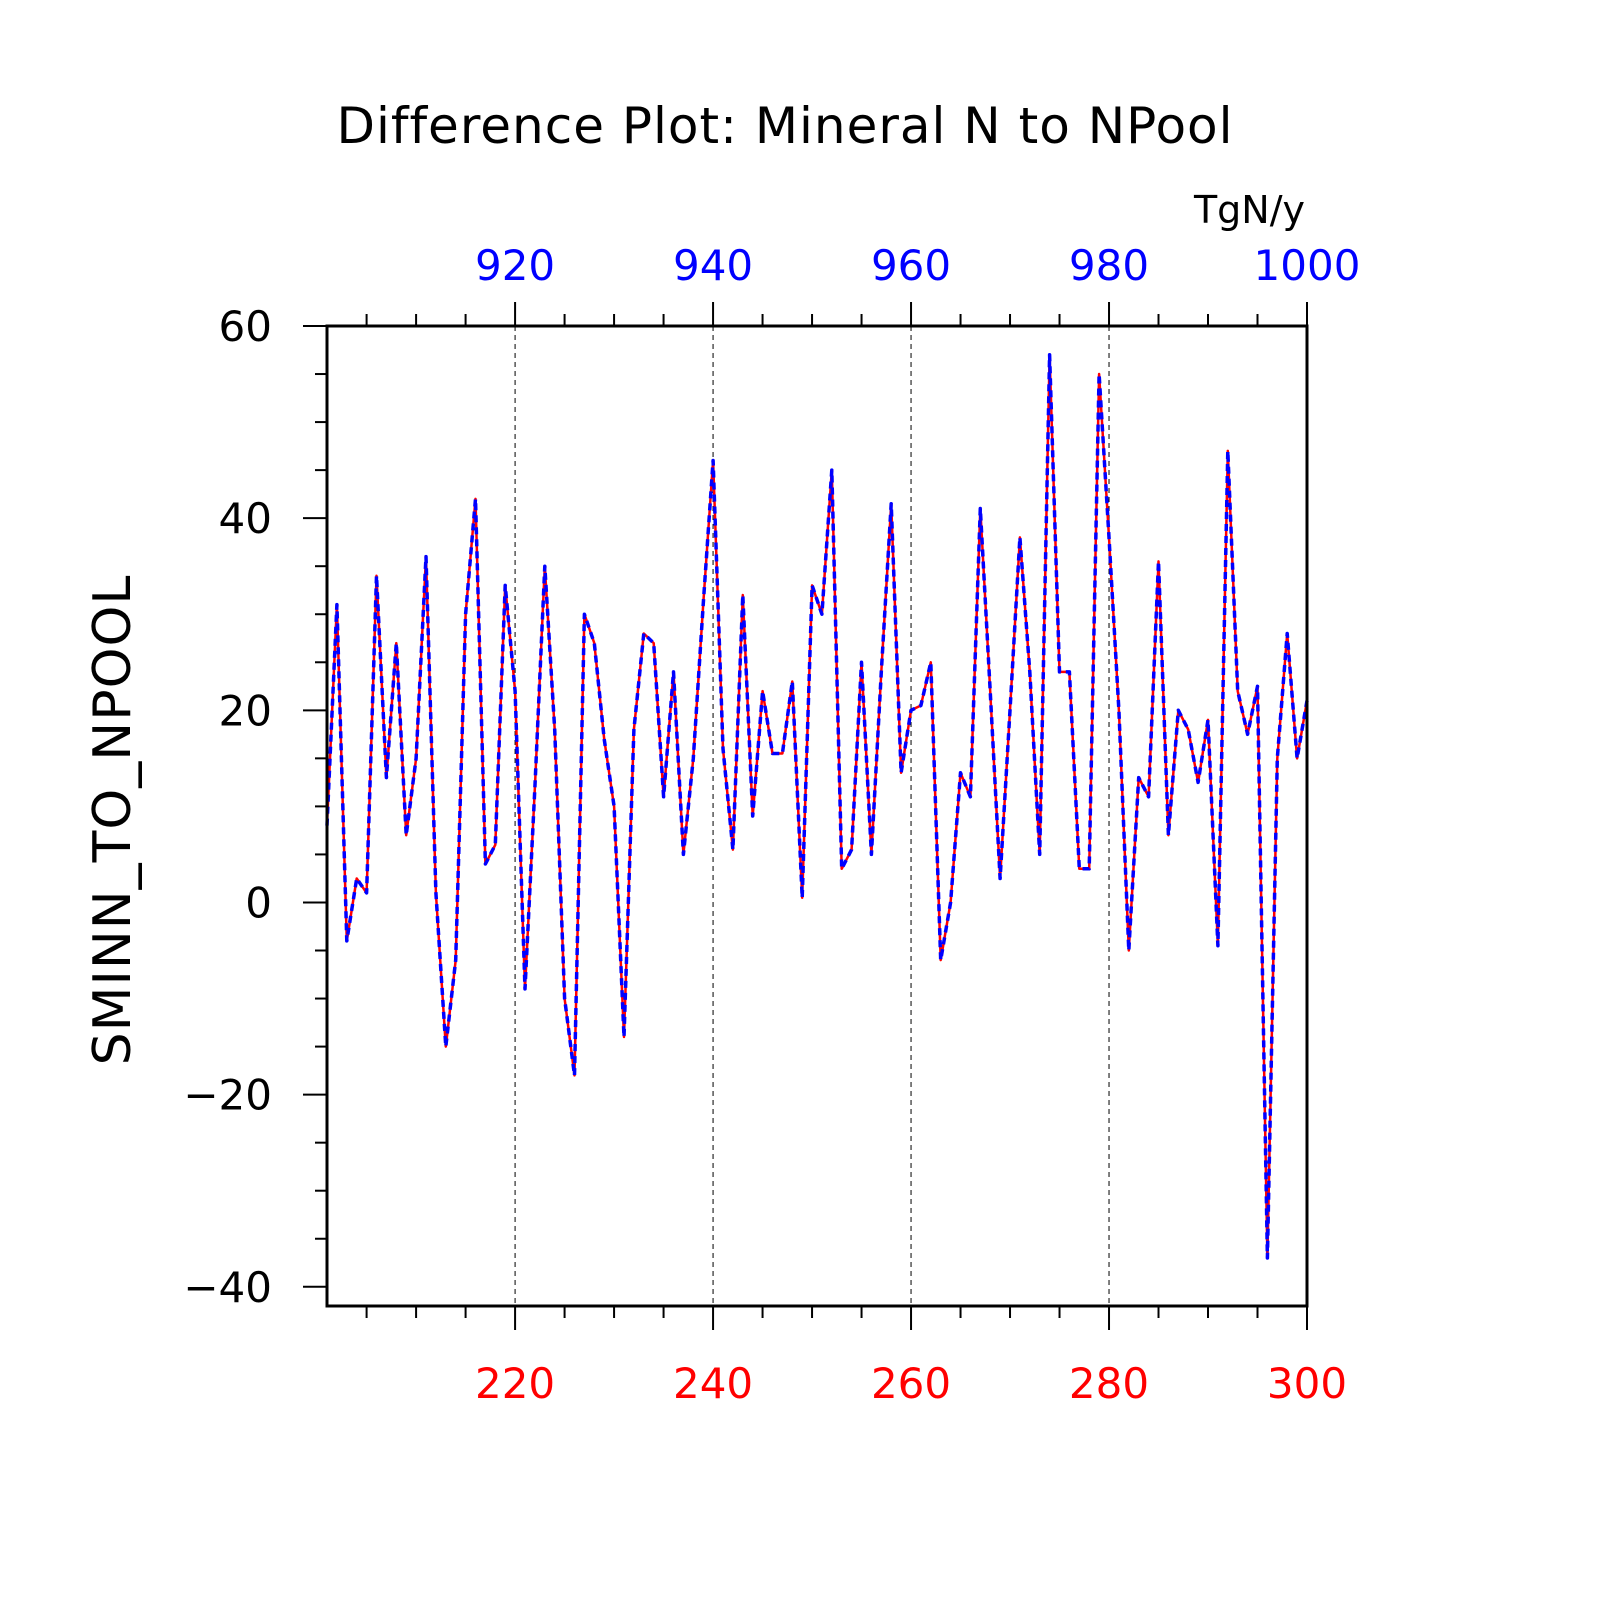 This screenshot has height=1620, width=1620. Describe the element at coordinates (245, 326) in the screenshot. I see `y-tick-label: 60` at that location.